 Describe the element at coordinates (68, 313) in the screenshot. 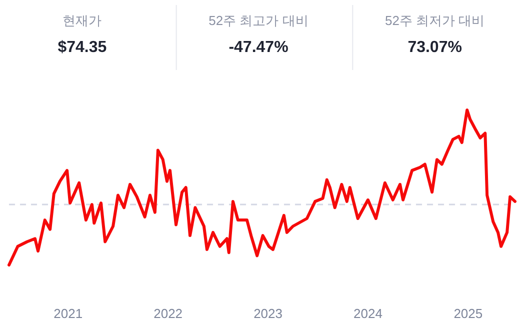

I see `x-tick-label: 2021` at that location.